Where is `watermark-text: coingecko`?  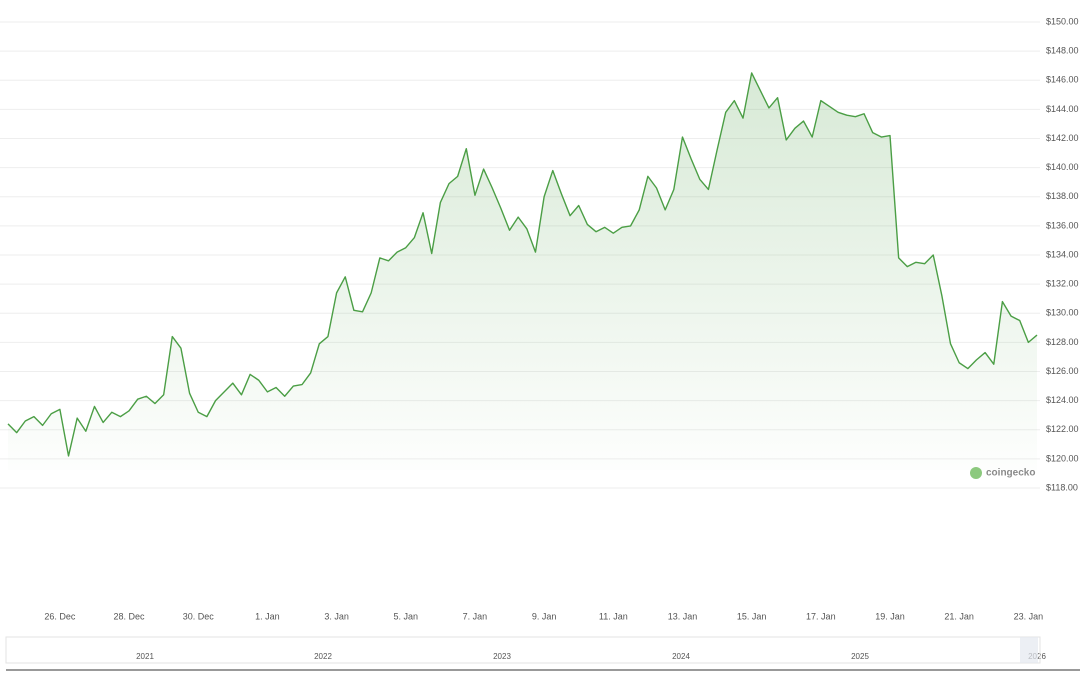 watermark-text: coingecko is located at coordinates (1010, 473).